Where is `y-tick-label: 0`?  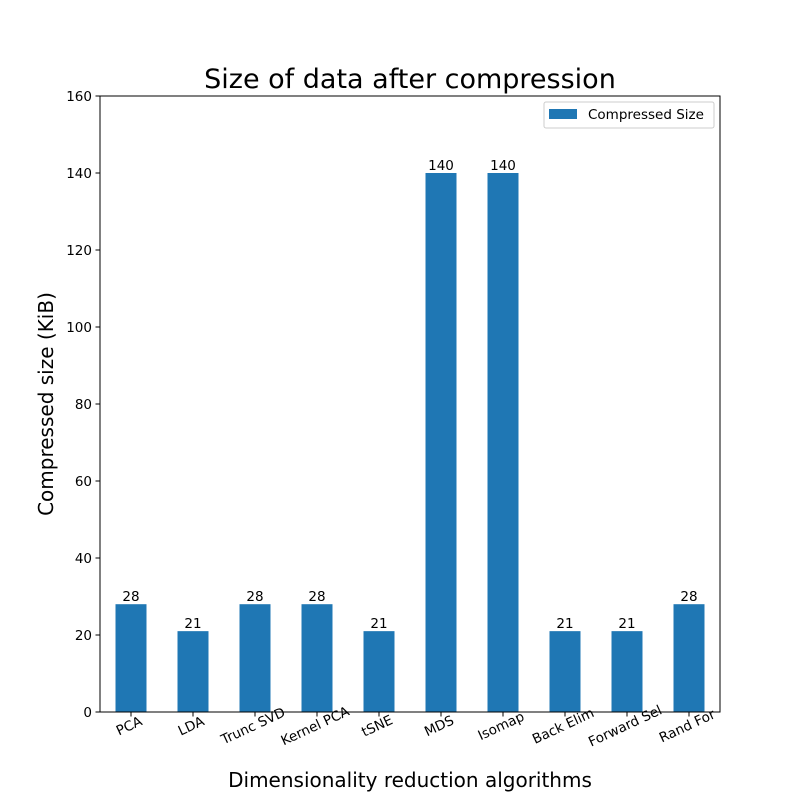
y-tick-label: 0 is located at coordinates (87, 713).